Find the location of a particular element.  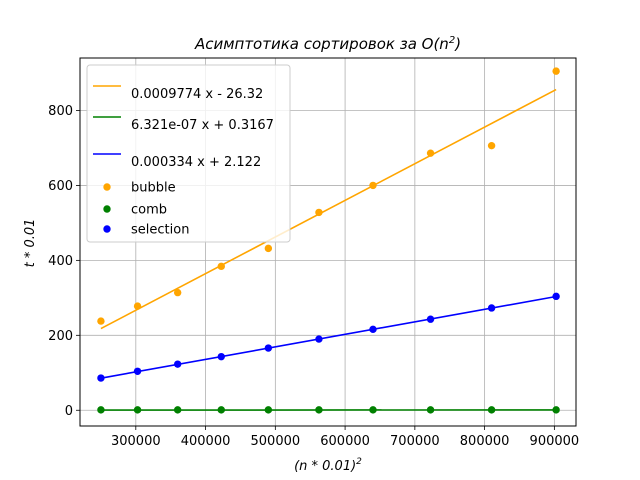

y-axis-ticks: 0 200 400 600 800 is located at coordinates (64, 261).